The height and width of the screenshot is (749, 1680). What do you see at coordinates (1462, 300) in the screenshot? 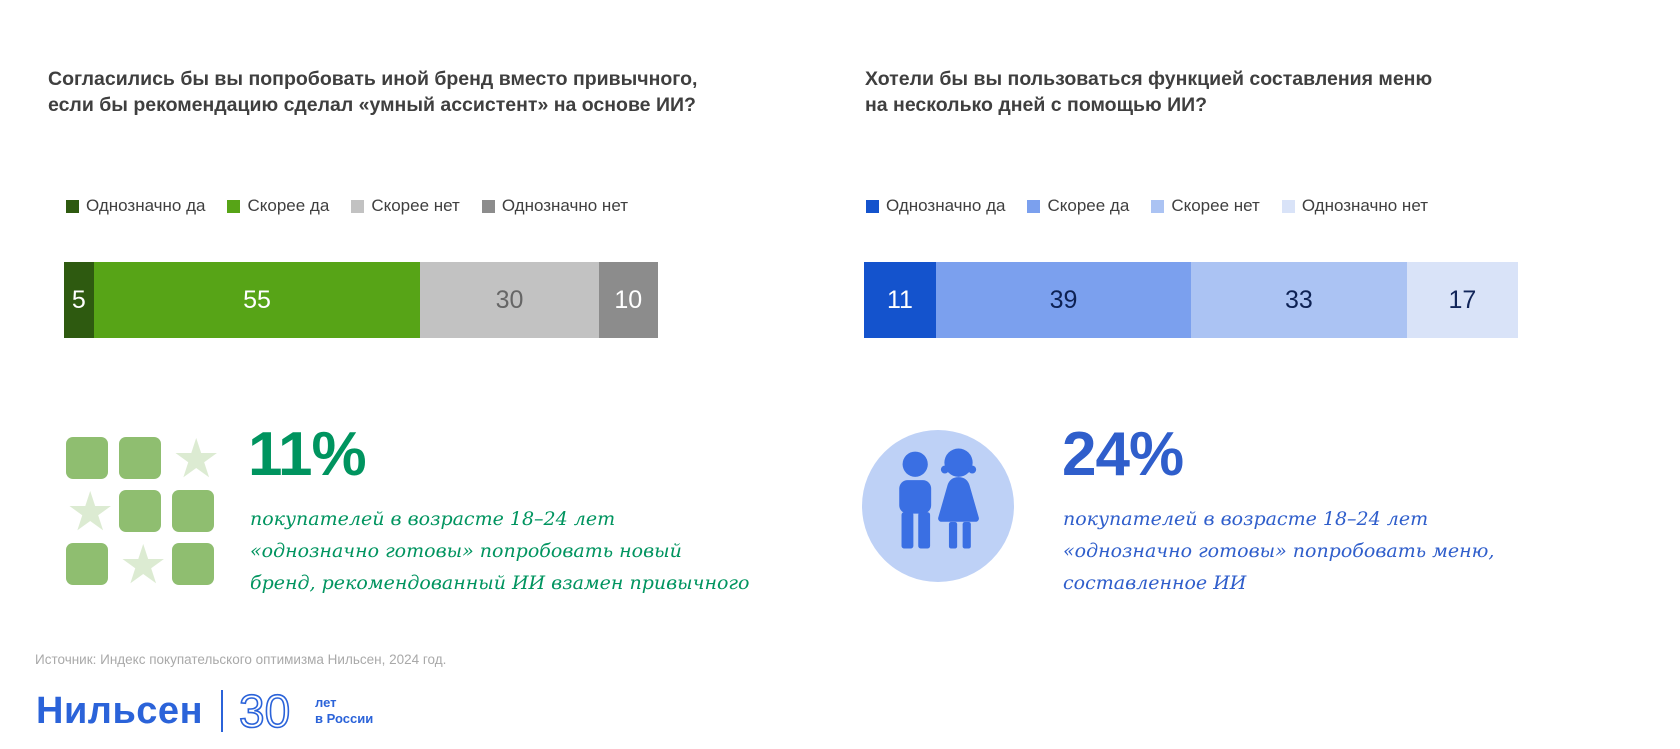
I see `bar-segment-3: 17` at bounding box center [1462, 300].